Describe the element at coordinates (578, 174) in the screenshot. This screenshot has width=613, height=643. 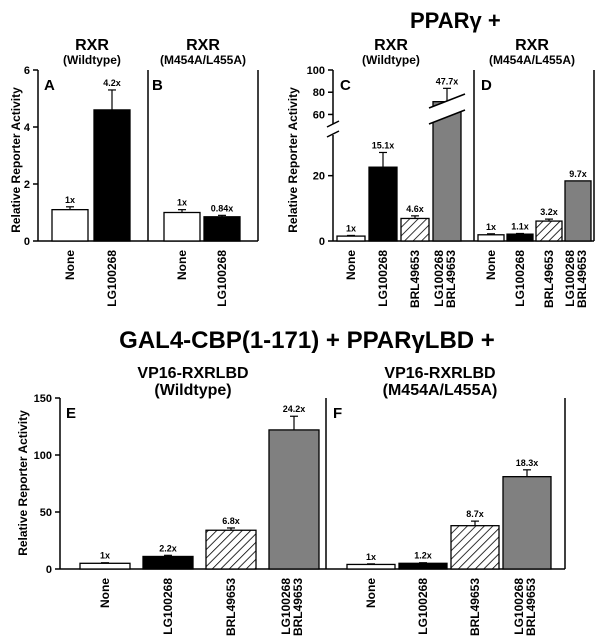
I see `panel-d-data-label-3: 9.7x` at that location.